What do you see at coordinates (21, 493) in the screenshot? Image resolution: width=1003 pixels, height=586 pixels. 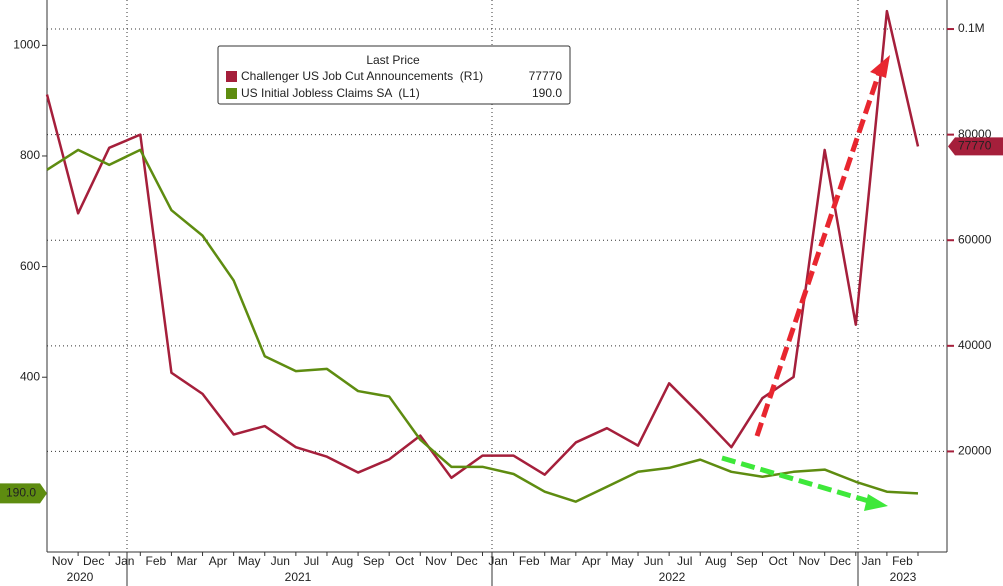 I see `last-price-label: 190.0` at bounding box center [21, 493].